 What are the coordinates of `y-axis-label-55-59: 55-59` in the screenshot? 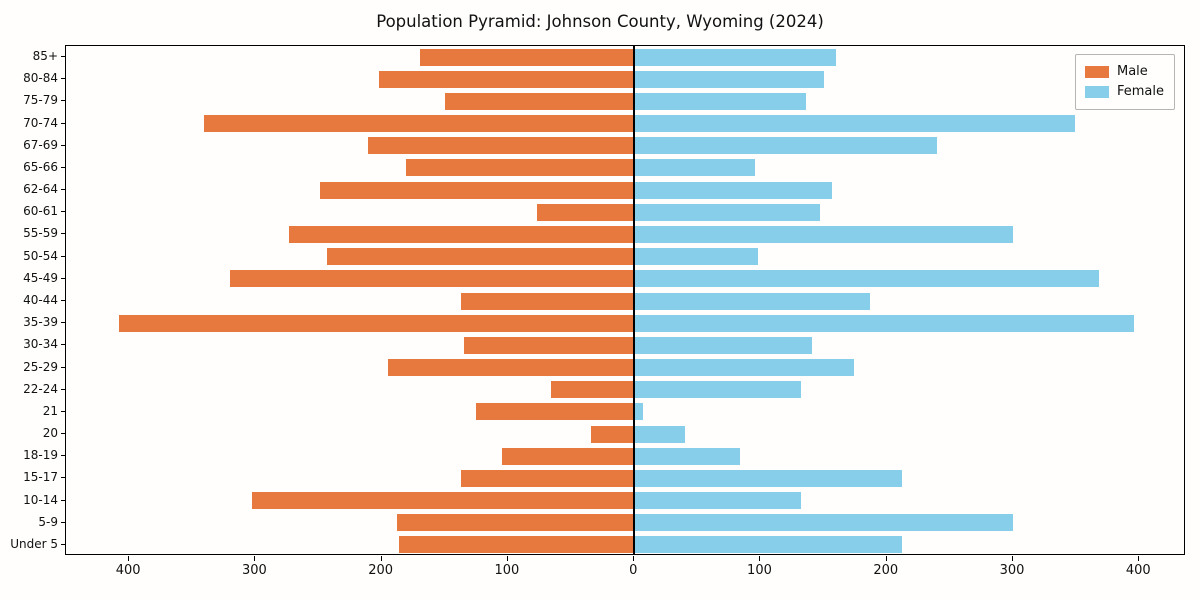 It's located at (40, 233).